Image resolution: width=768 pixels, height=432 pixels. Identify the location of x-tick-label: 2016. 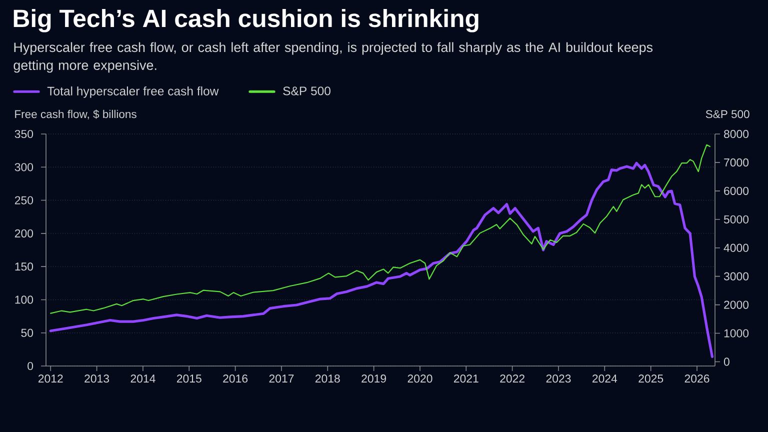
(235, 378).